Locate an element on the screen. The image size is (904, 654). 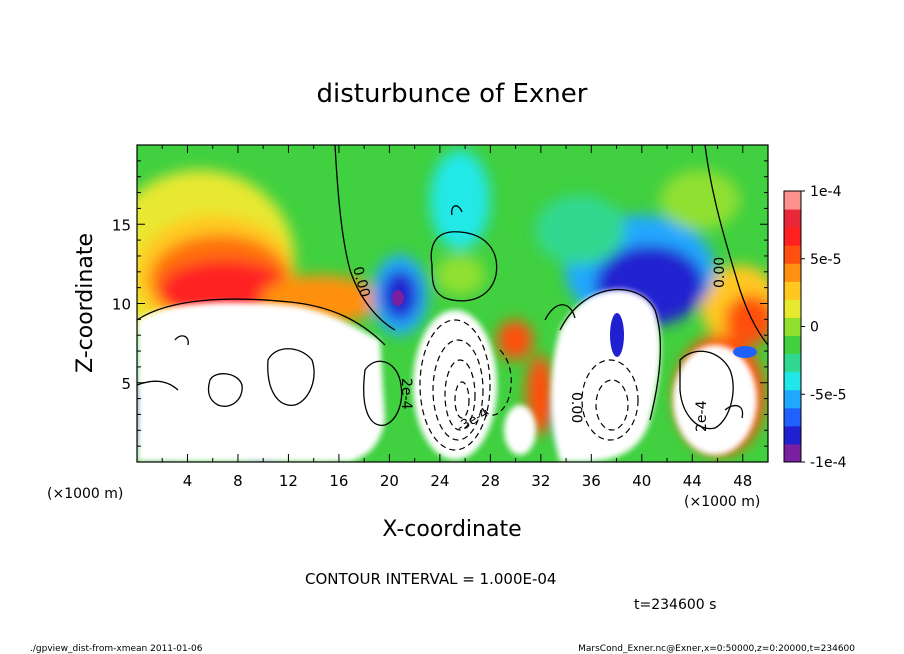
x-tick-label: 12 is located at coordinates (288, 481).